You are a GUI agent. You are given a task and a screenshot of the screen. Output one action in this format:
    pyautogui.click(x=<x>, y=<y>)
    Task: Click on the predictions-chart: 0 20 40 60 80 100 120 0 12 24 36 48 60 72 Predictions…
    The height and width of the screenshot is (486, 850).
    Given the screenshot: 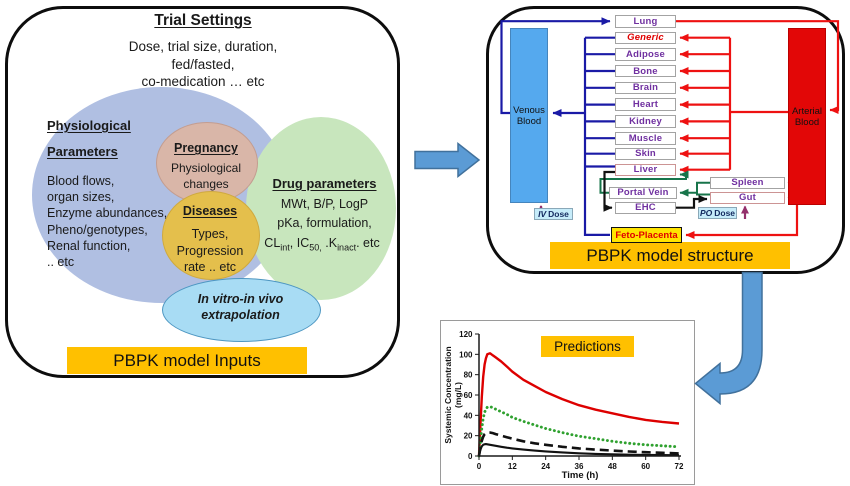 What is the action you would take?
    pyautogui.click(x=567, y=402)
    